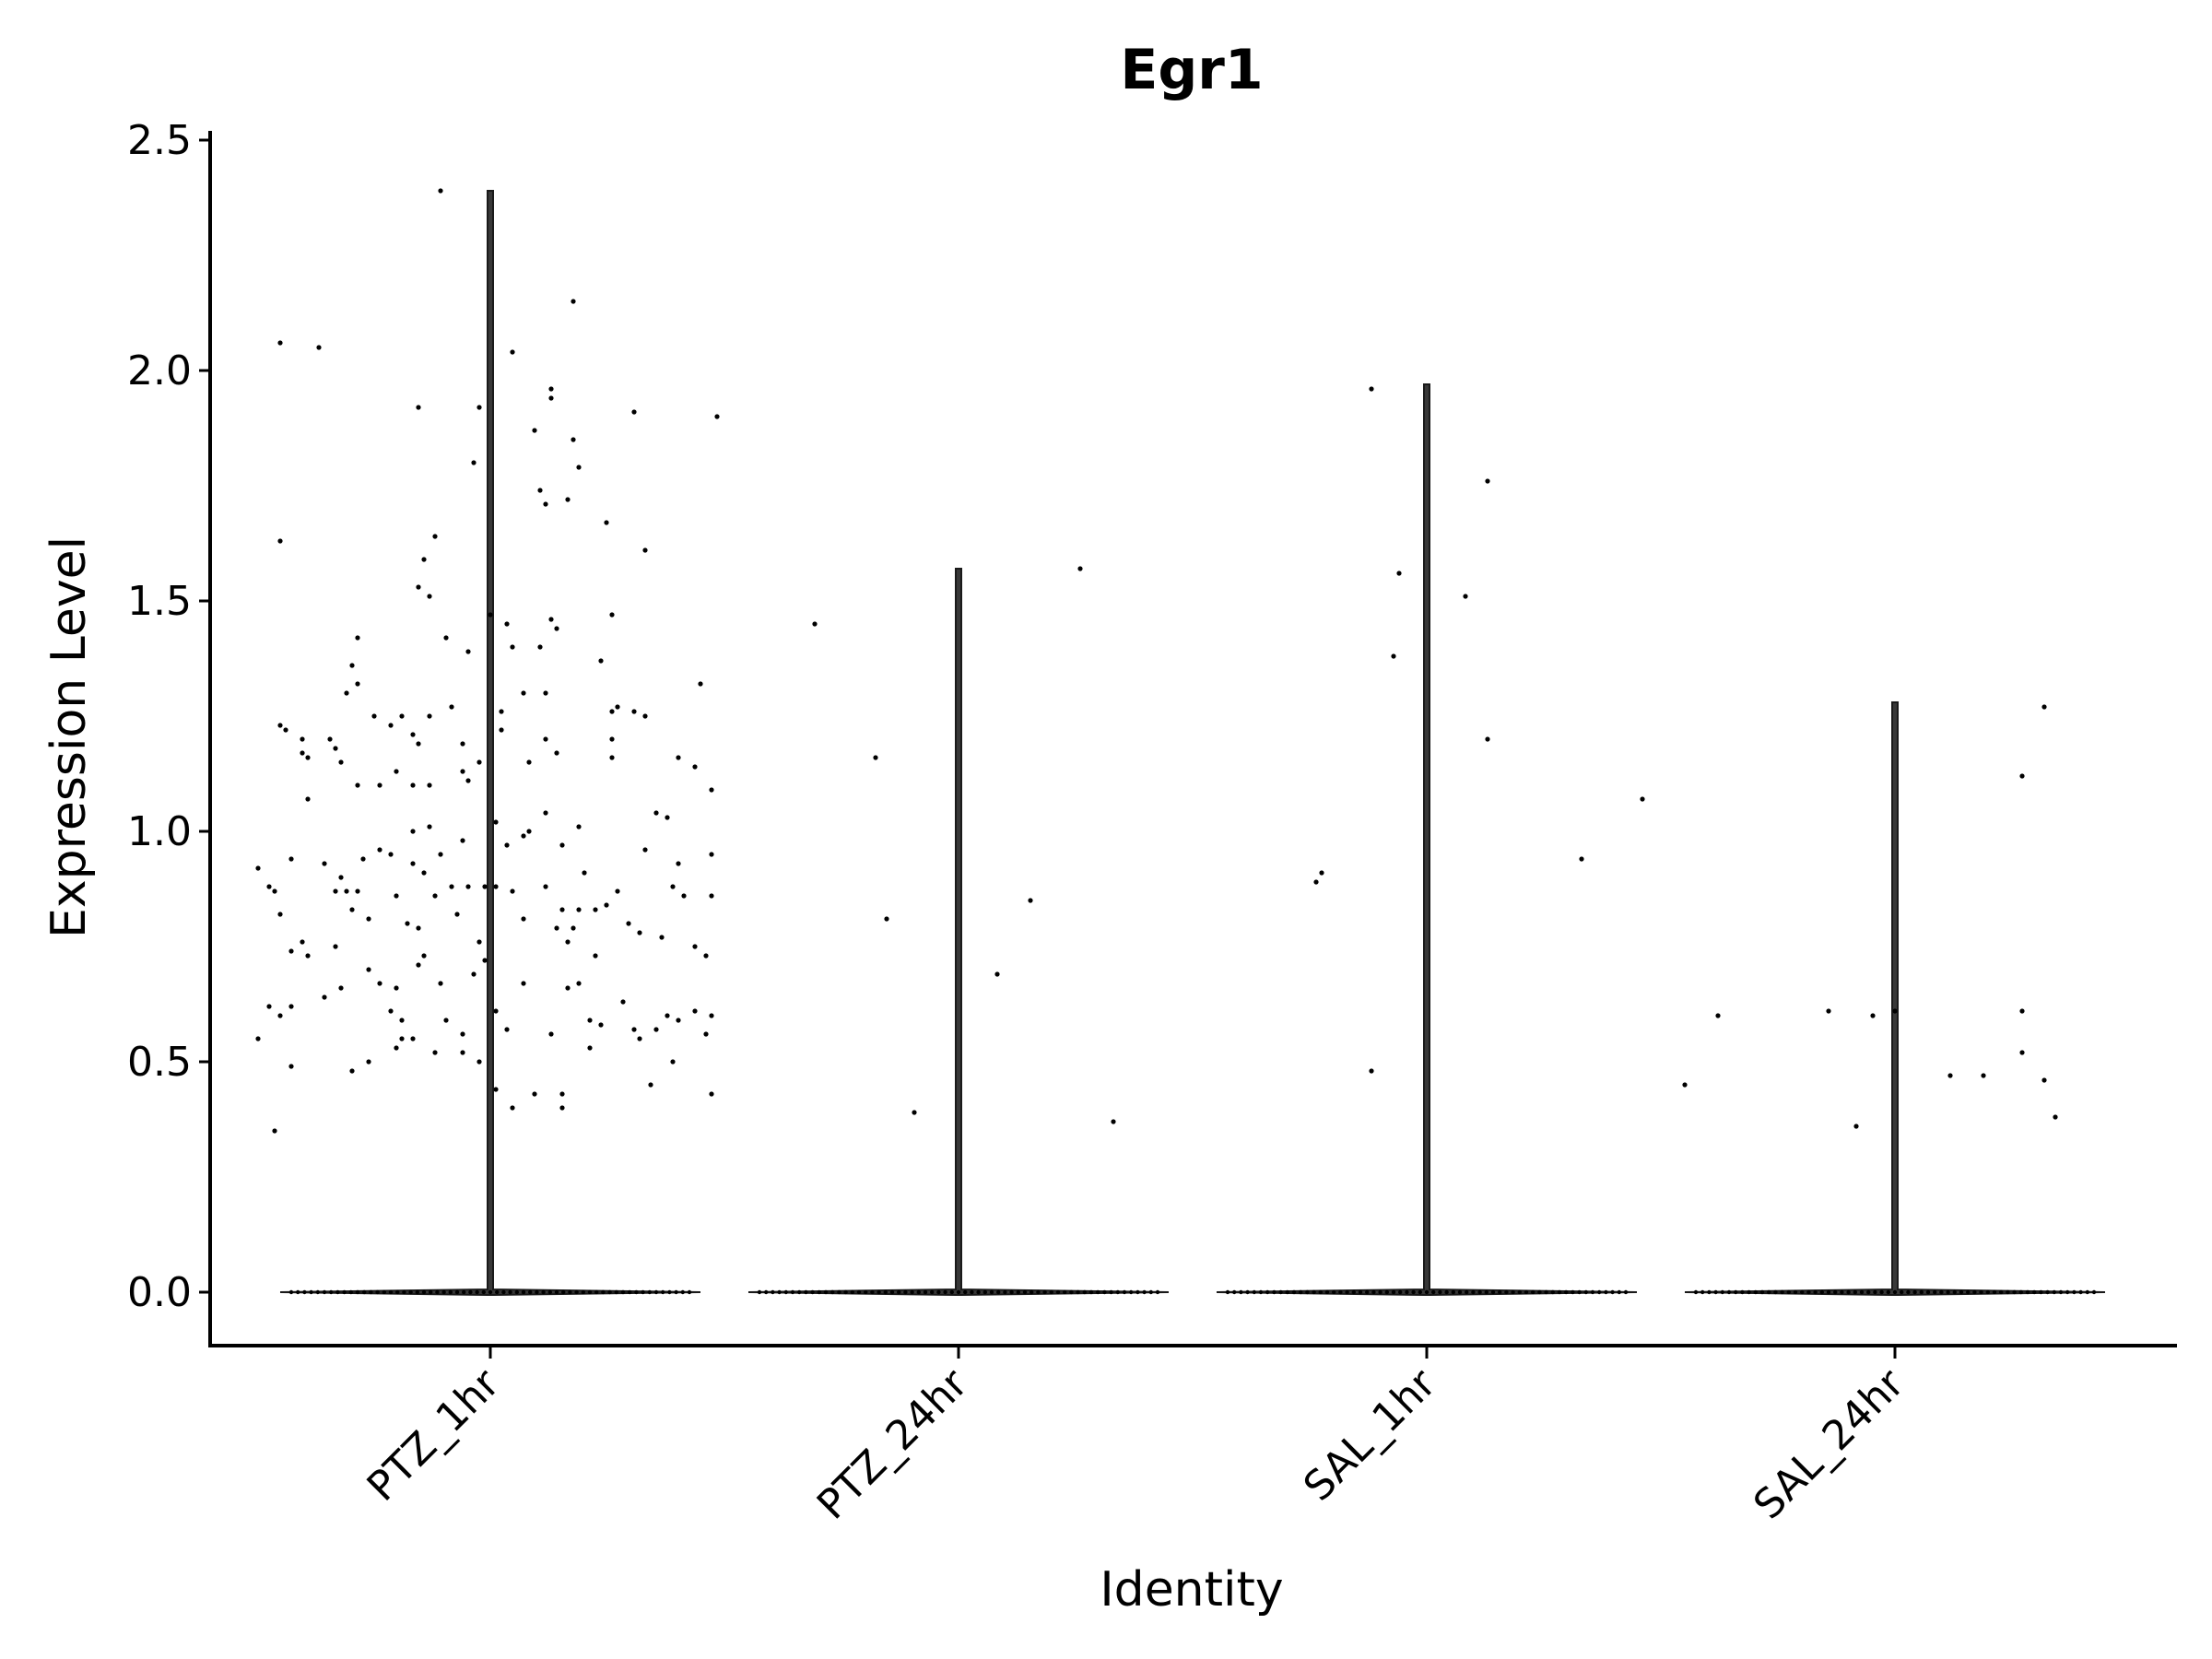 The width and height of the screenshot is (2212, 1659). I want to click on x-axis-label: Identity, so click(1191, 1590).